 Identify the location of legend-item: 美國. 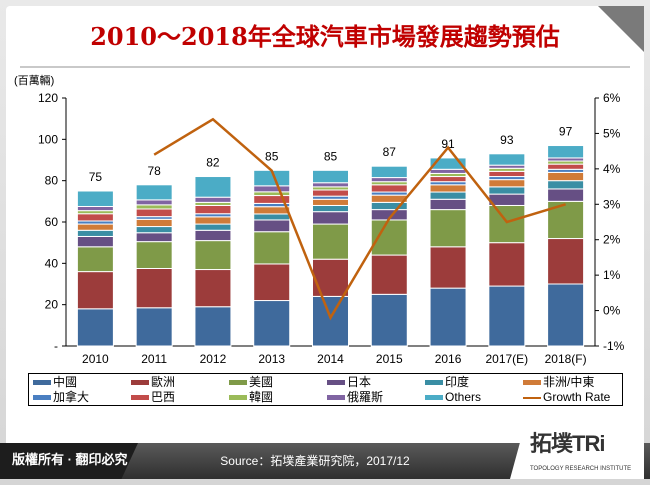
(277, 382).